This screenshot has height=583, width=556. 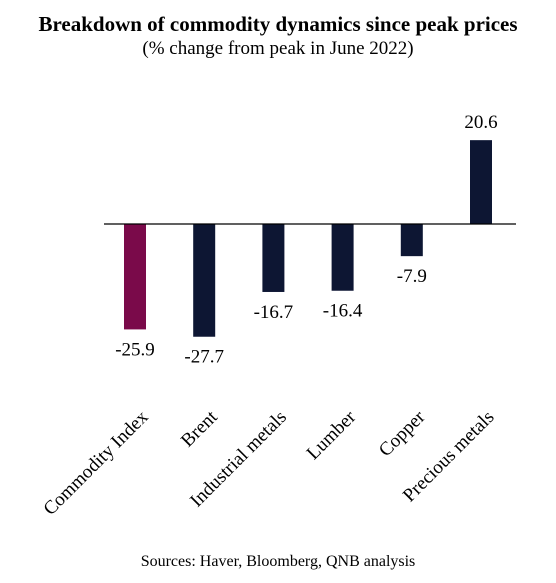 I want to click on bar-lumber, so click(x=342, y=257).